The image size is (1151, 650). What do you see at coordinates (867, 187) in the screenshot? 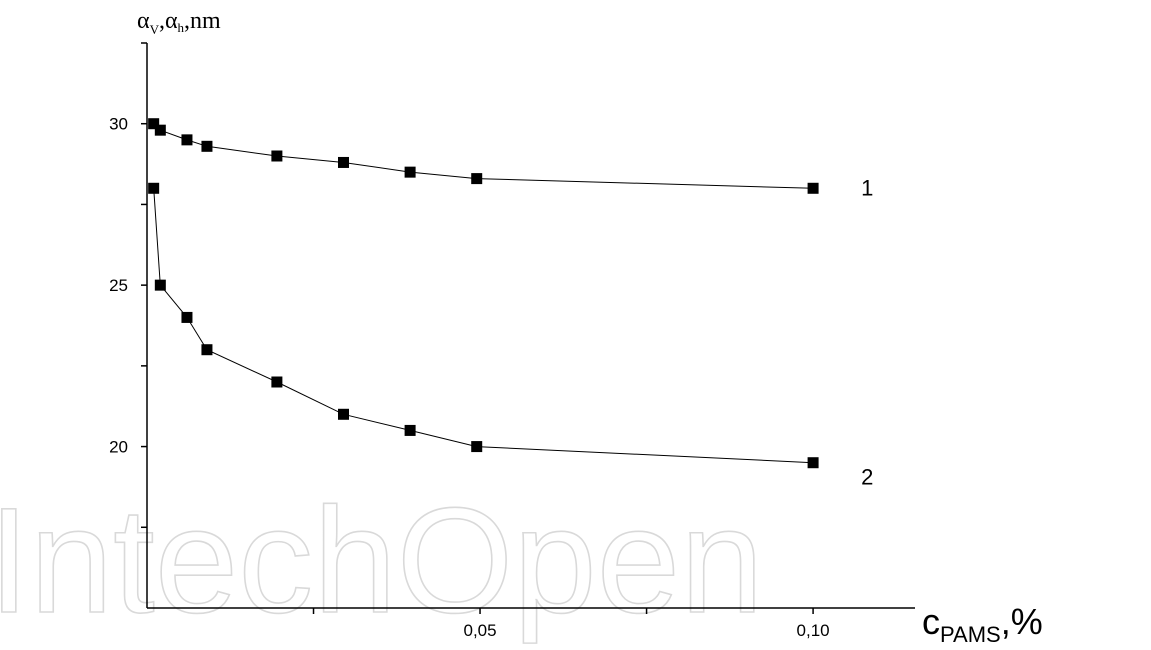
I see `curve-label-1: 1` at bounding box center [867, 187].